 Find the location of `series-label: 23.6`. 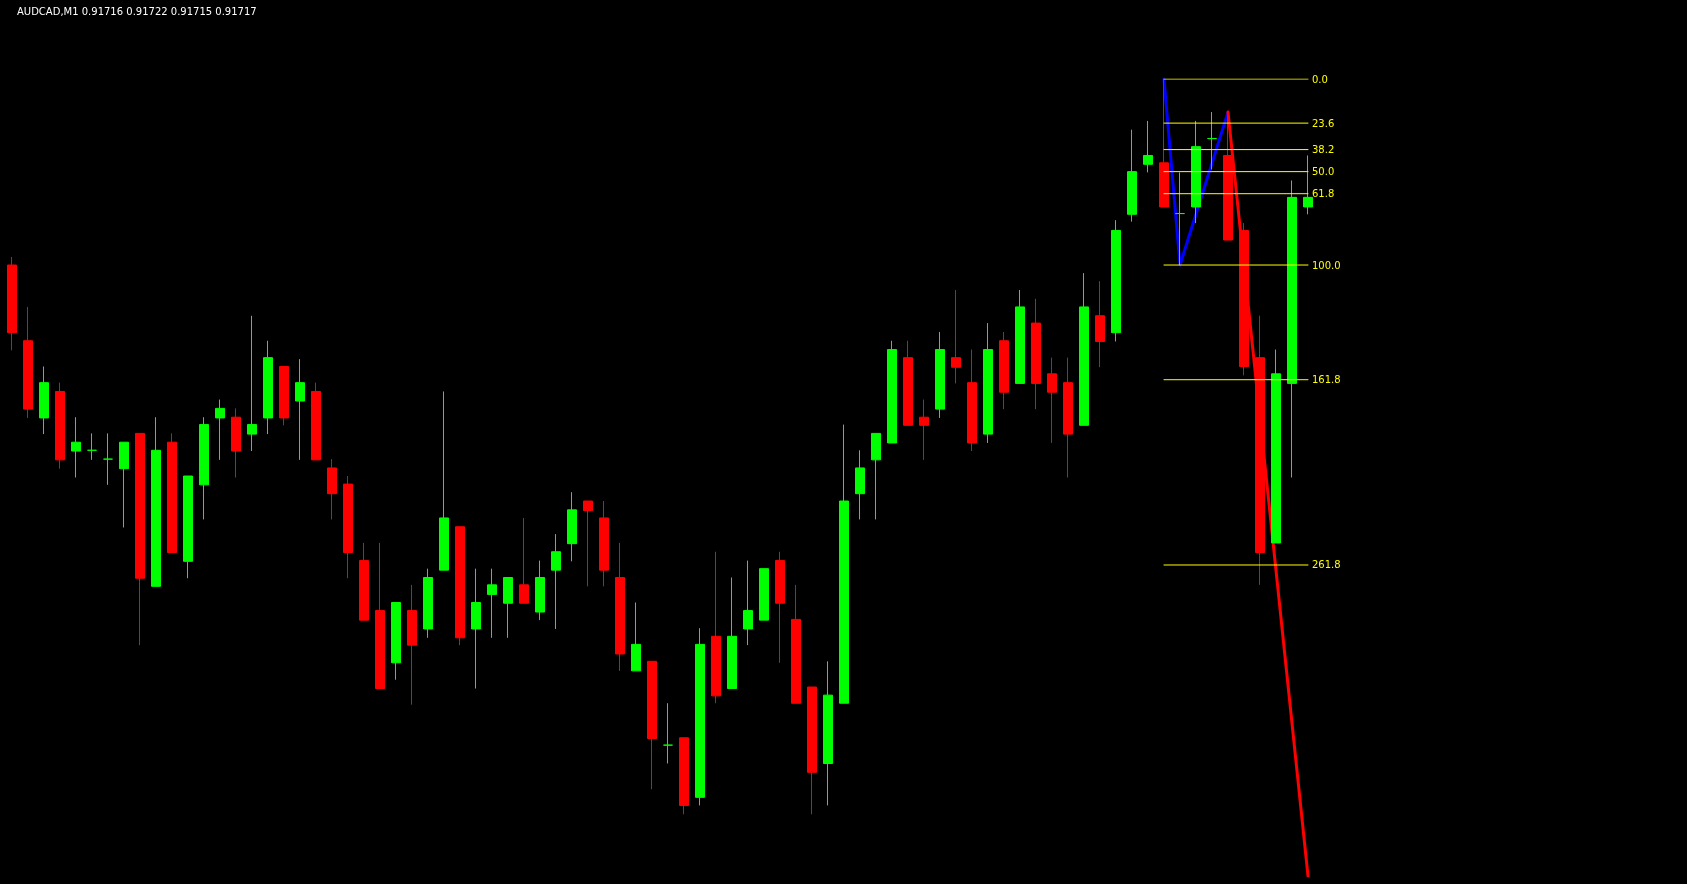

series-label: 23.6 is located at coordinates (1323, 123).